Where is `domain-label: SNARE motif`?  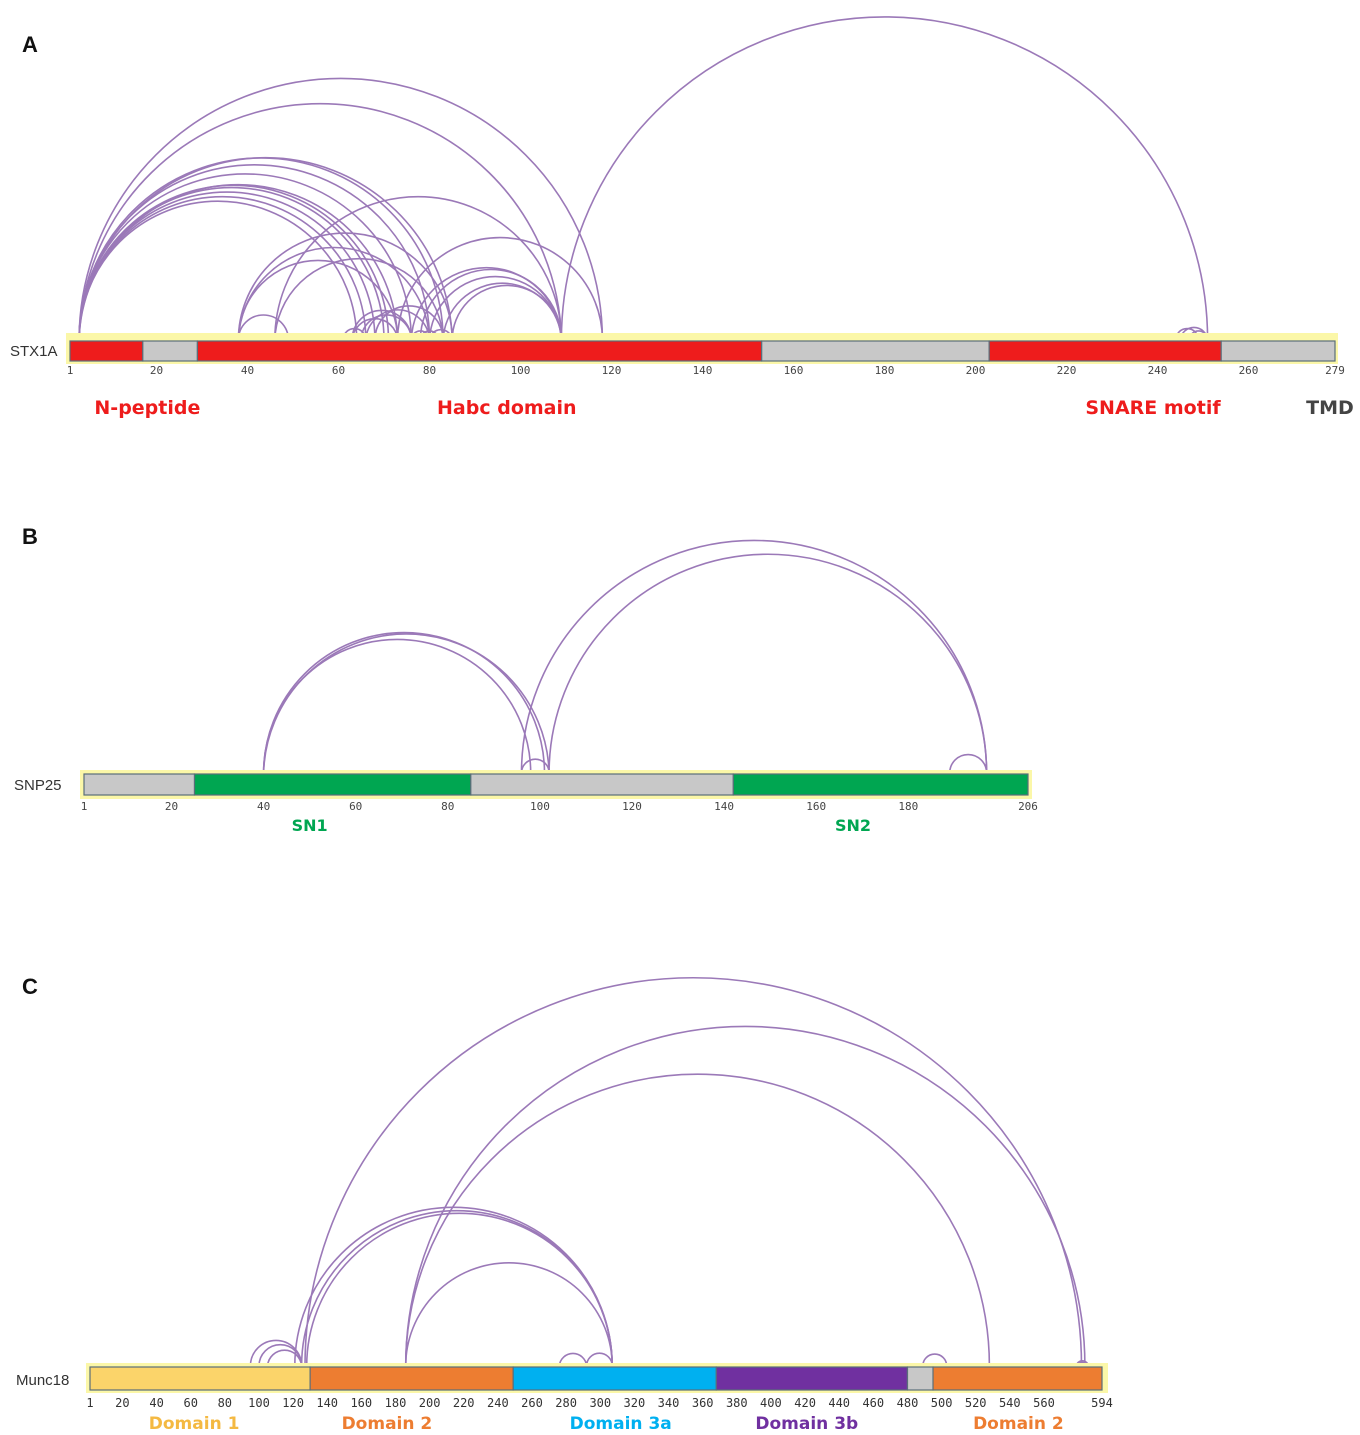 domain-label: SNARE motif is located at coordinates (1153, 408).